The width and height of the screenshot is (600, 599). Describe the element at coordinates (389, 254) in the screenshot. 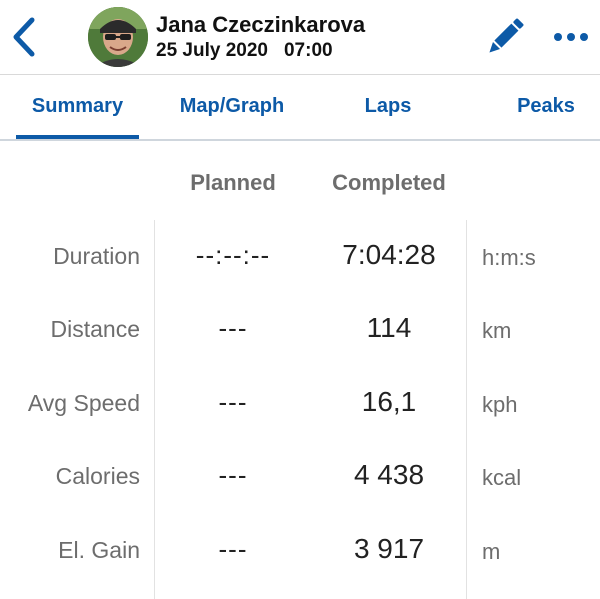

I see `completed-duration: 7:04:28` at that location.